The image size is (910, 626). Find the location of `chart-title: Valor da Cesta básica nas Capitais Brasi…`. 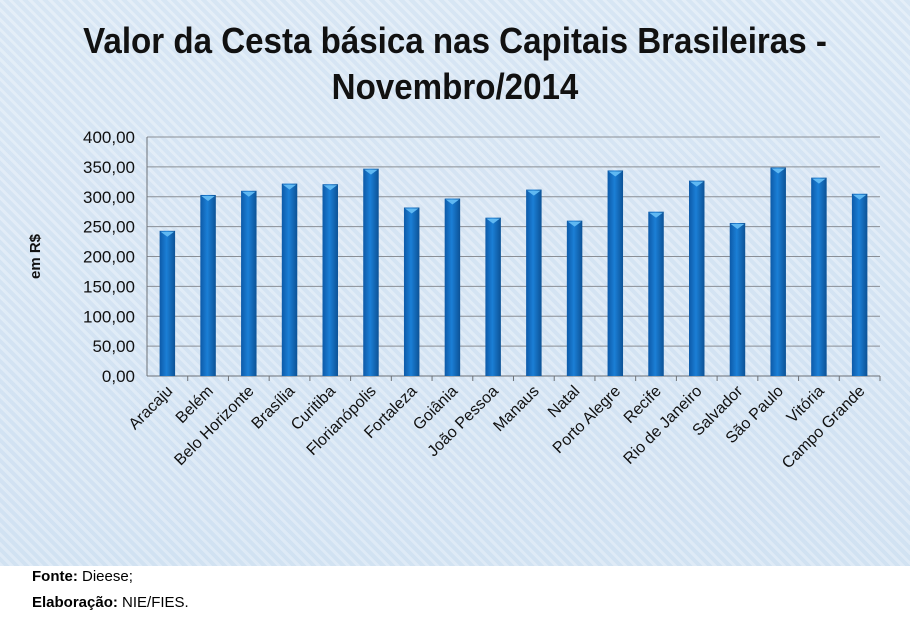

chart-title: Valor da Cesta básica nas Capitais Brasi… is located at coordinates (454, 64).